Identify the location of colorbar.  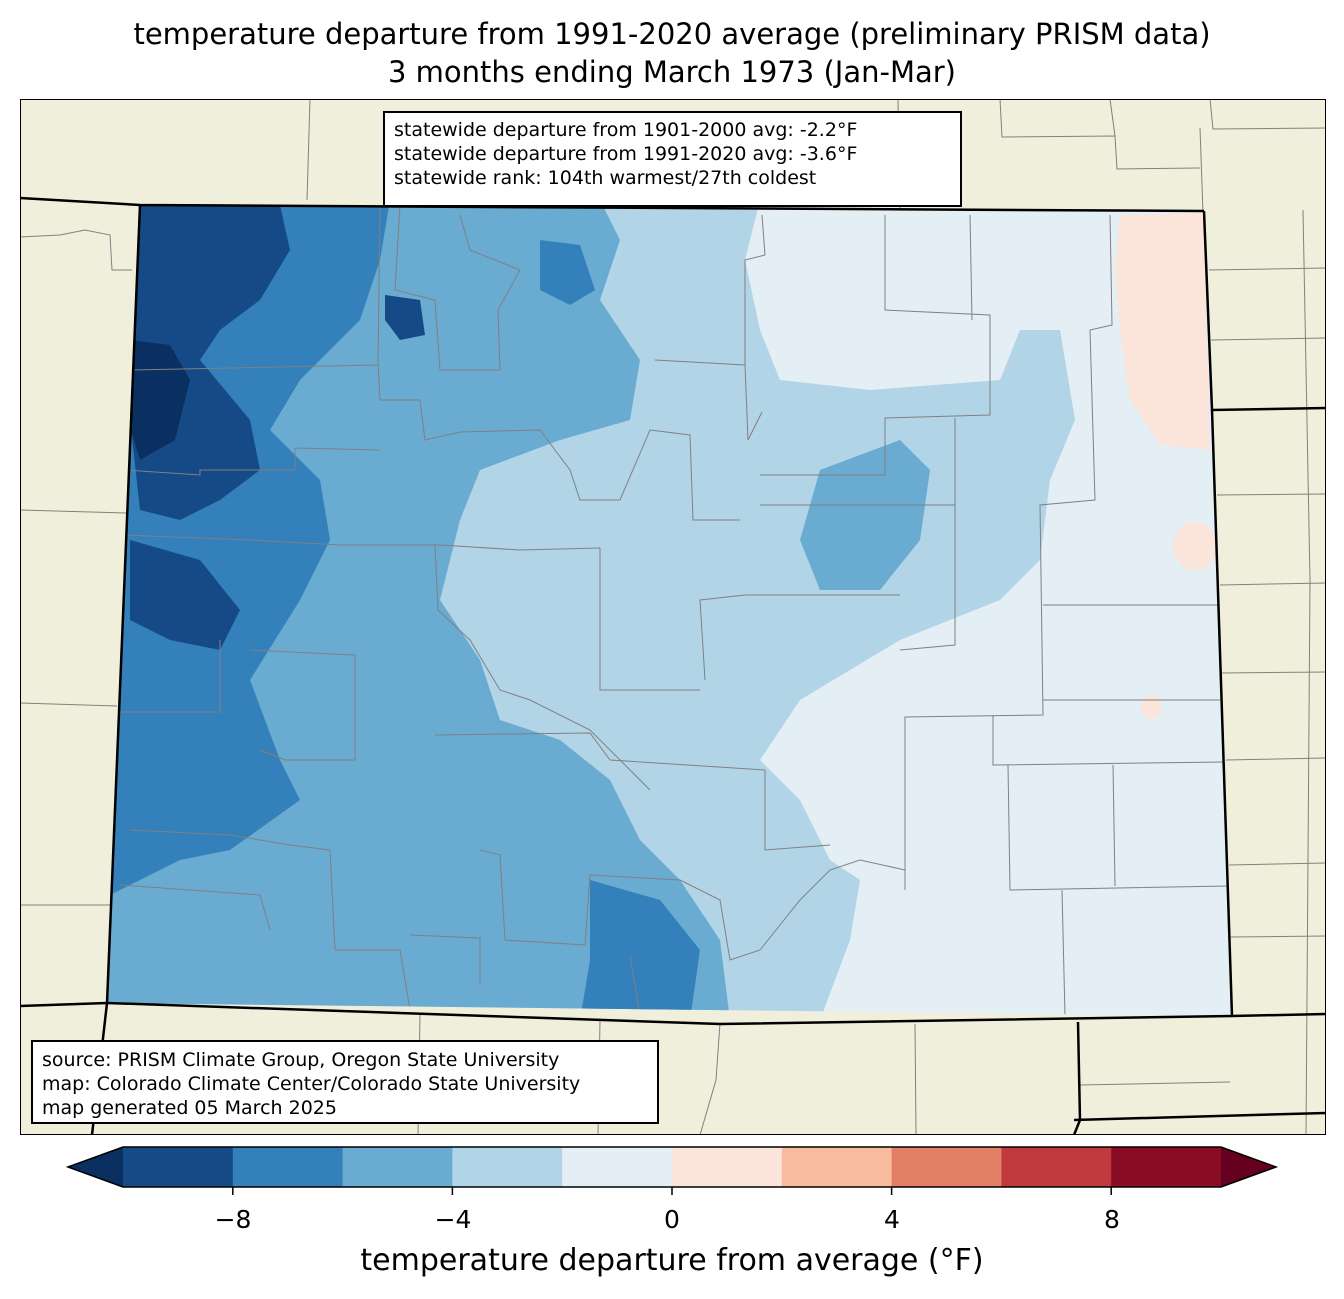
(672, 1170).